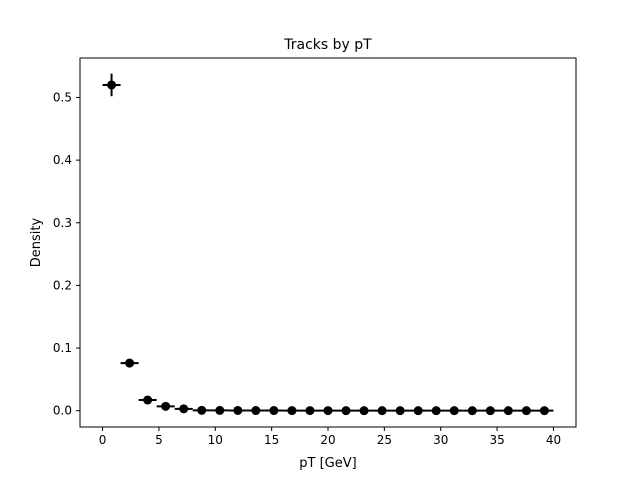 The width and height of the screenshot is (640, 484). I want to click on x-tick-label: 25, so click(384, 440).